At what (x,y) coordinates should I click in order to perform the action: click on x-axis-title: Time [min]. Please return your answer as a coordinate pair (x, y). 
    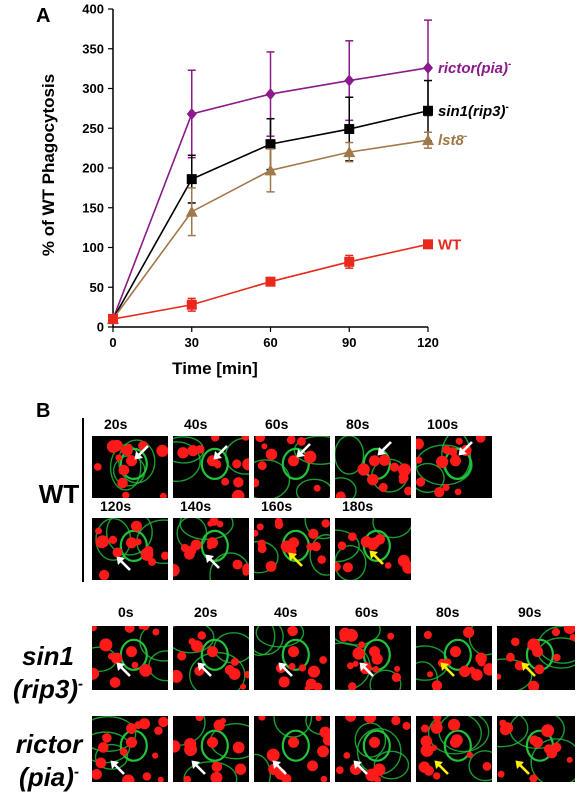
    Looking at the image, I should click on (215, 368).